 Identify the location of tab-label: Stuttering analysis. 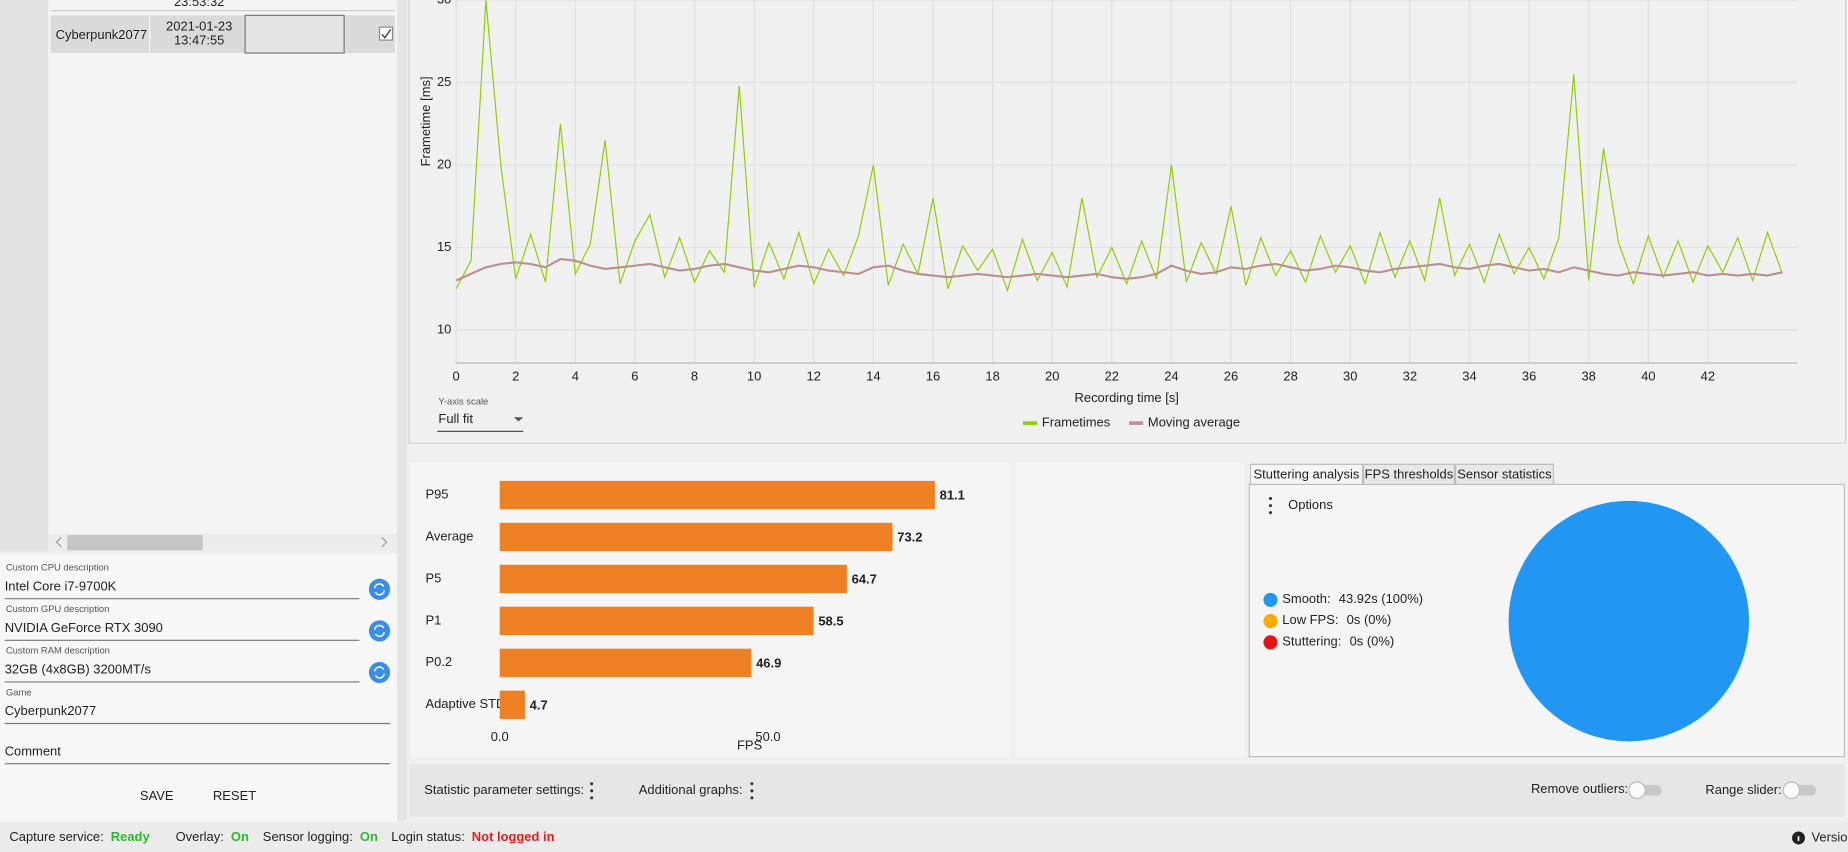
(1307, 473).